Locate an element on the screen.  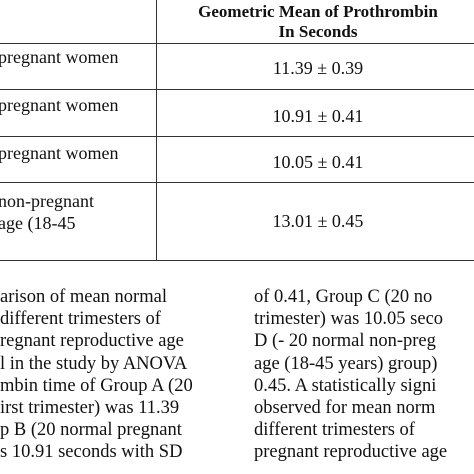
text-line: arison of mean normal is located at coordinates (83, 297).